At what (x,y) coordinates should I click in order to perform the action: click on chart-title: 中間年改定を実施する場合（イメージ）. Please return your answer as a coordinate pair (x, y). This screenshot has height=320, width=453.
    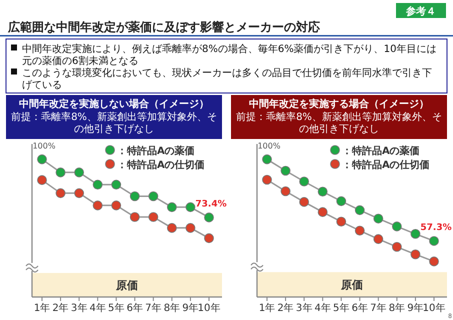
    Looking at the image, I should click on (339, 104).